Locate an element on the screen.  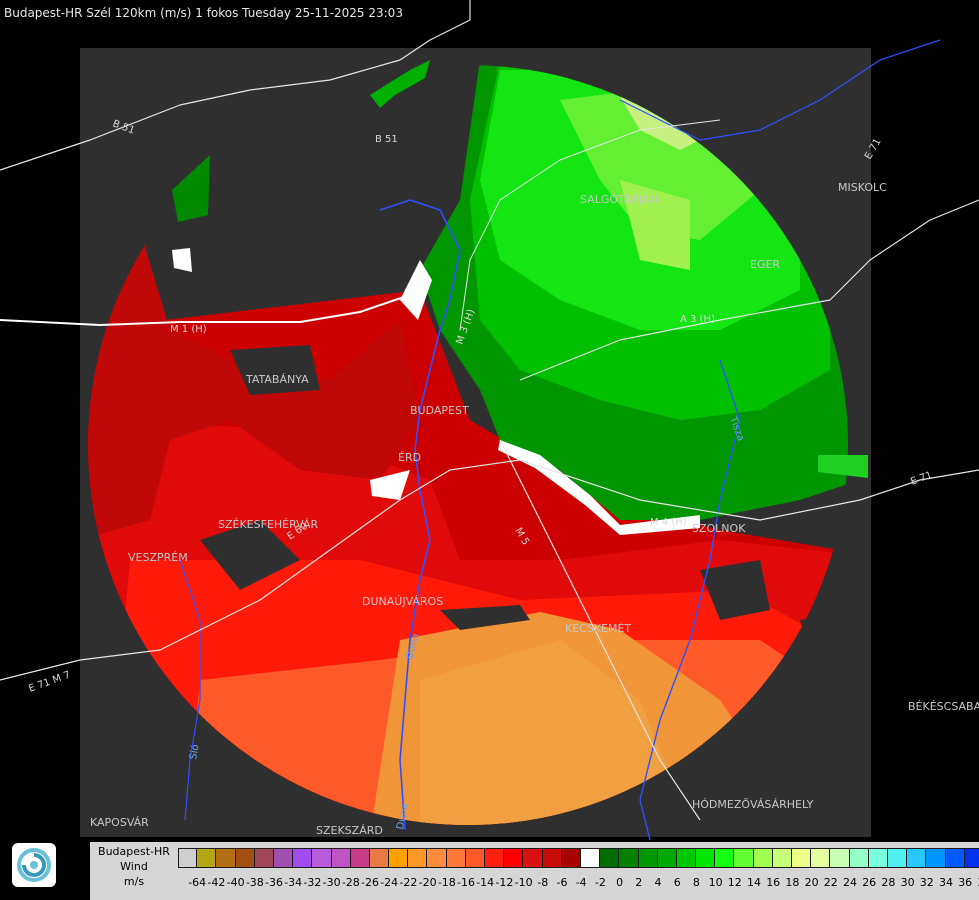
road-label-m1: M 1 (H) is located at coordinates (188, 329).